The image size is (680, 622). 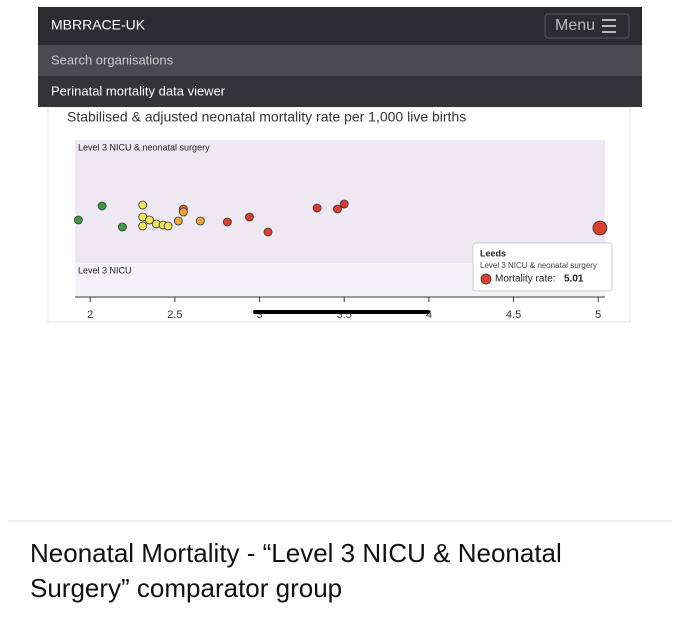 I want to click on nav-bar, so click(x=340, y=91).